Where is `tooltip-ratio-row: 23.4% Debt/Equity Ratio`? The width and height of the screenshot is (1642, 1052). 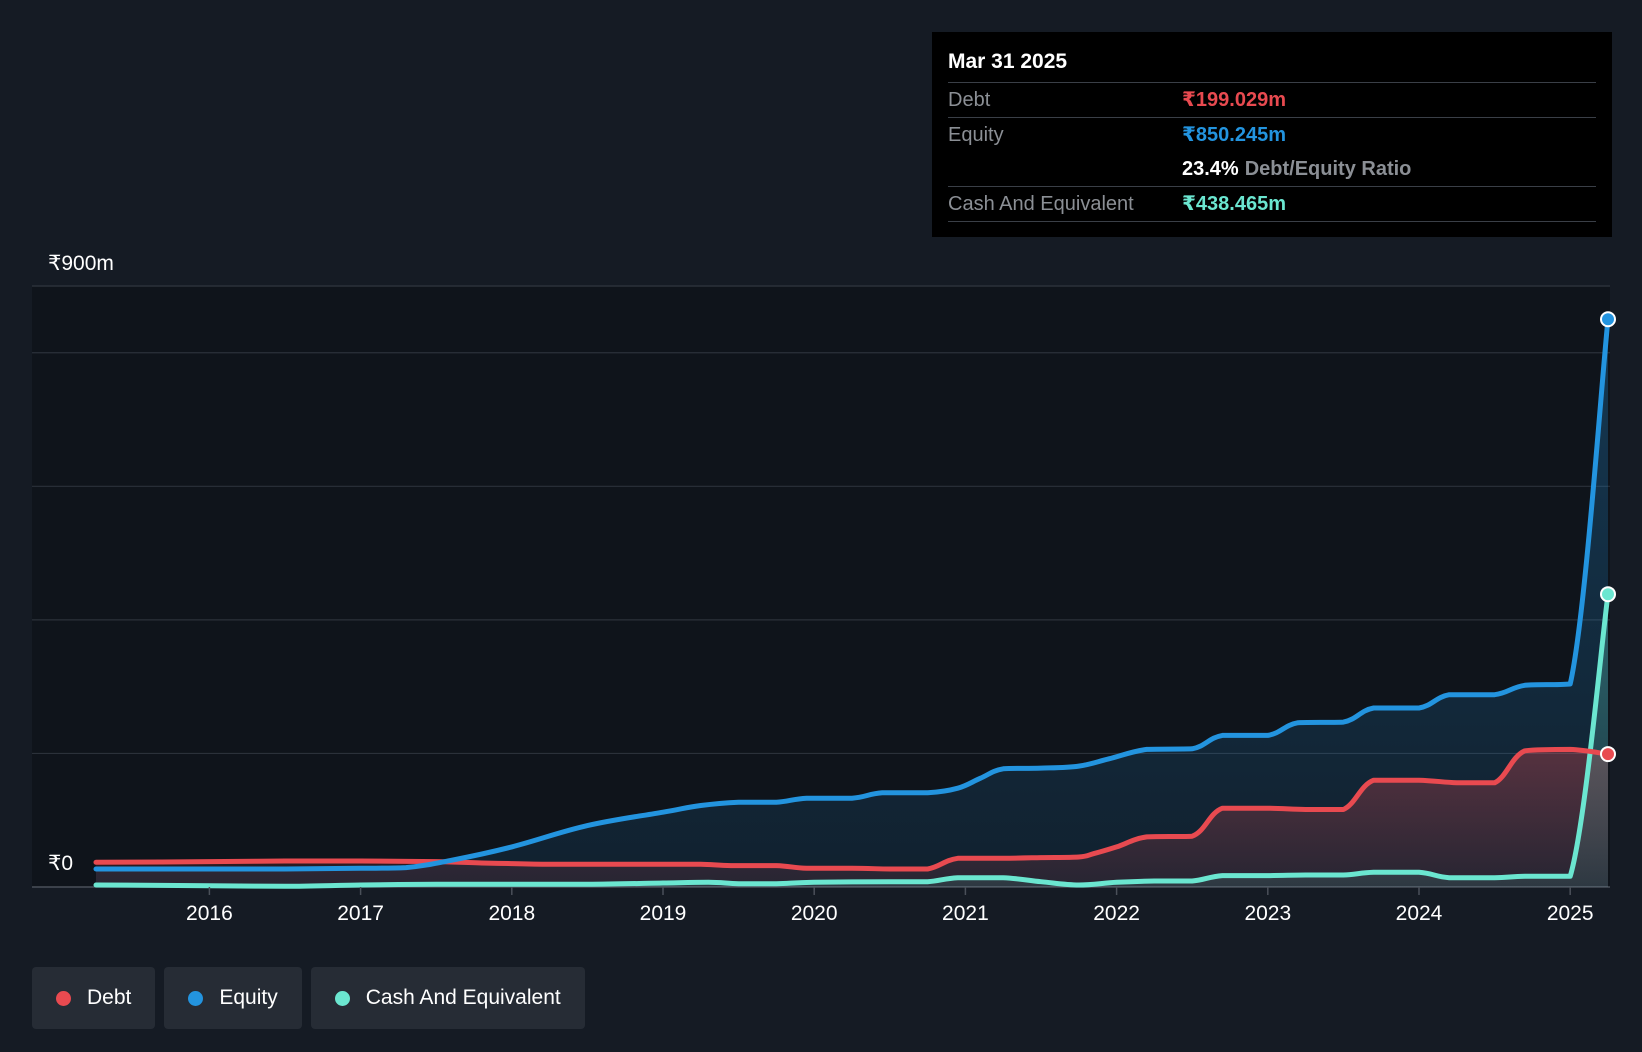
tooltip-ratio-row: 23.4% Debt/Equity Ratio is located at coordinates (1272, 169).